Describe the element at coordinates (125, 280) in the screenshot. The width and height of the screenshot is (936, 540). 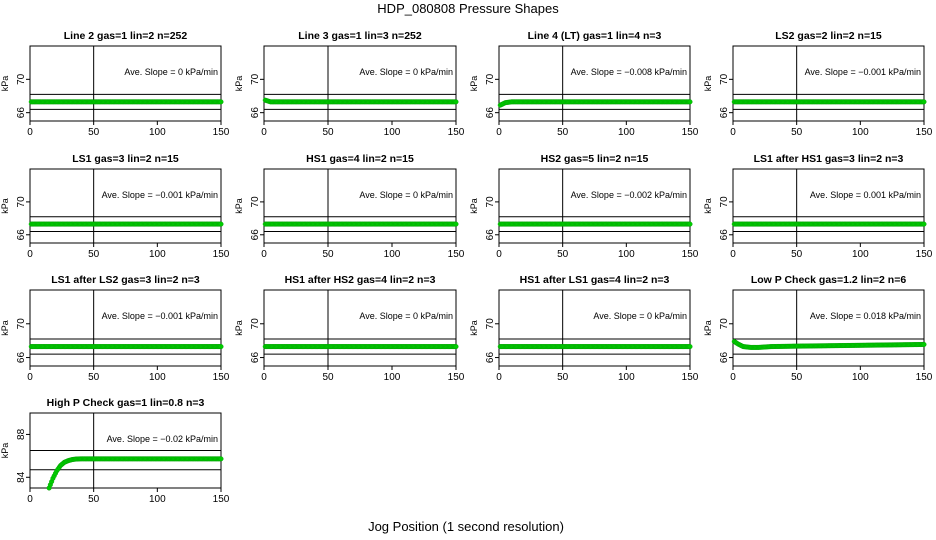
I see `panel-title: LS1 after LS2 gas=3 lin=2 n=3` at that location.